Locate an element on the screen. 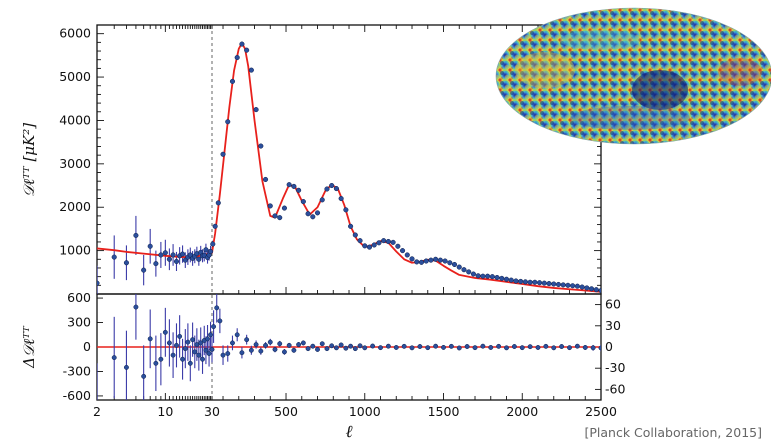 The width and height of the screenshot is (771, 444). x-tick-label: 30 is located at coordinates (212, 411).